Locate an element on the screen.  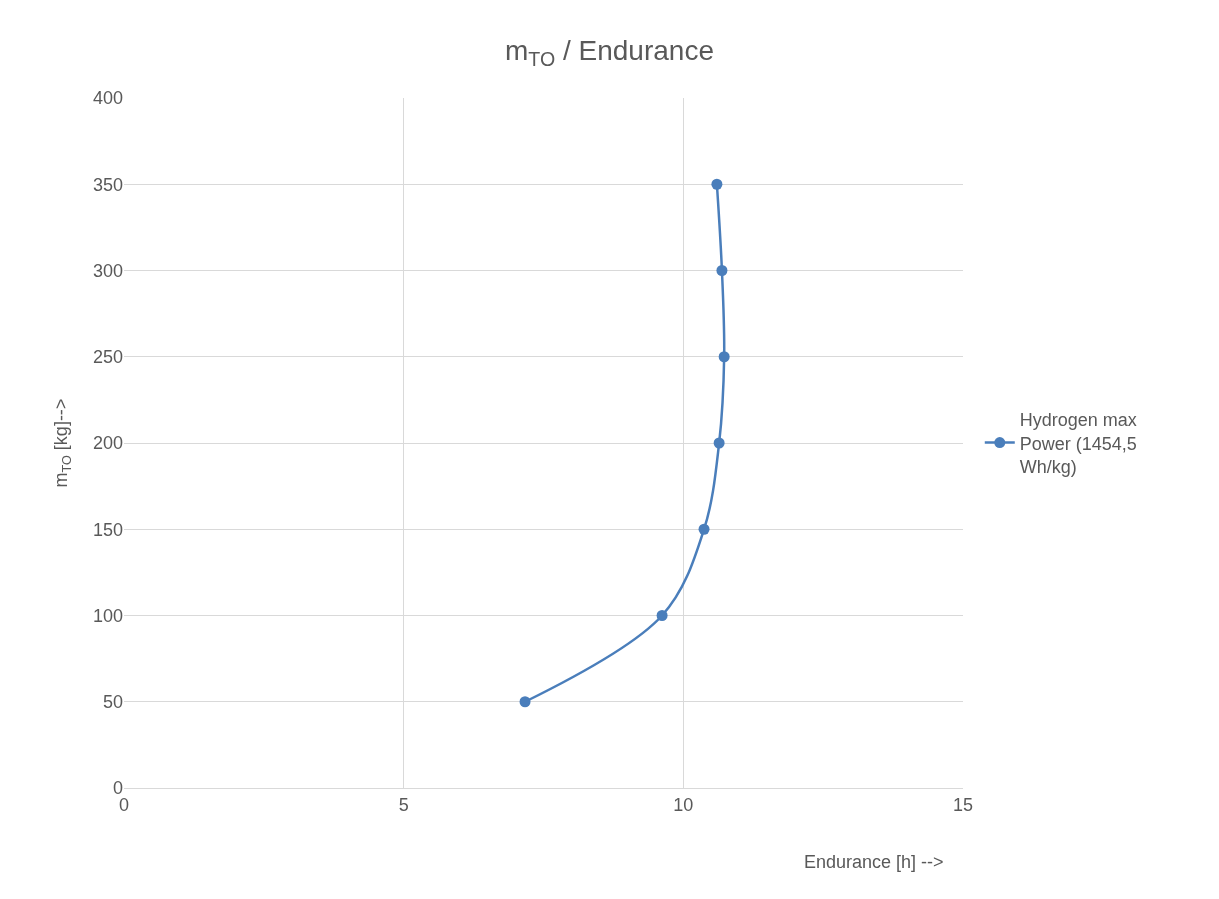
y-tick-label: 250 is located at coordinates (107, 357).